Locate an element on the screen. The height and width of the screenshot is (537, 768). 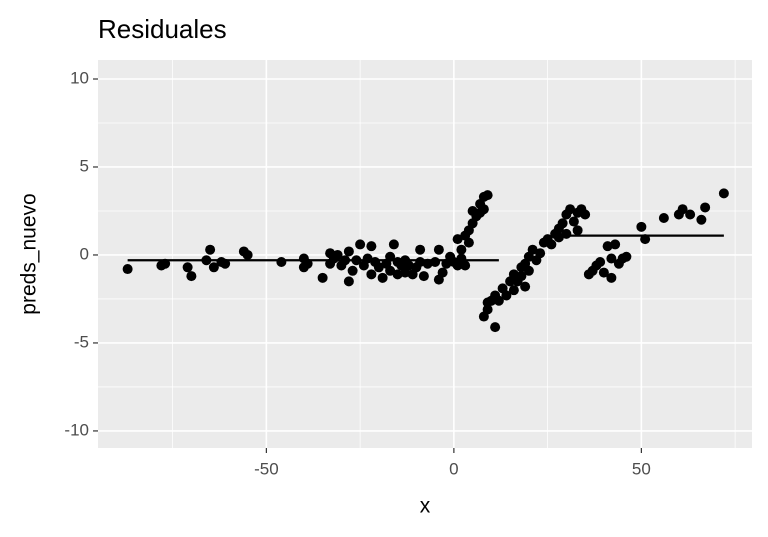
y-tick-label: 0 is located at coordinates (84, 253).